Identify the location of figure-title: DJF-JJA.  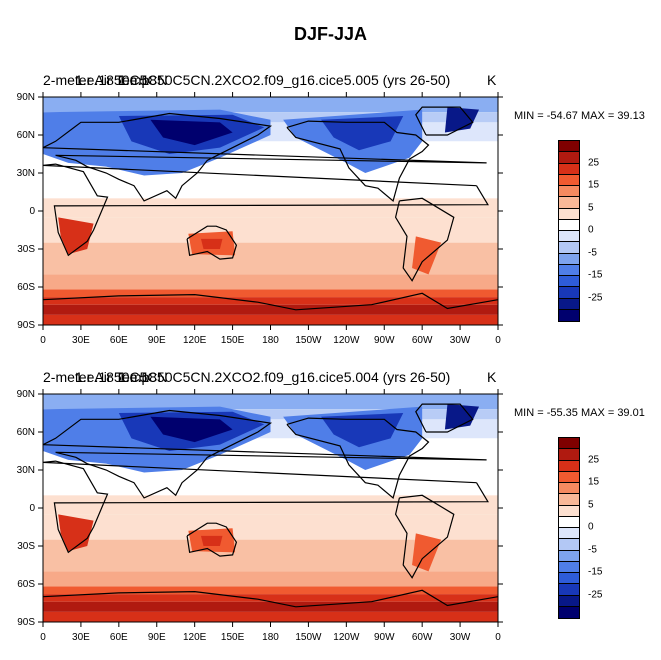
(330, 34).